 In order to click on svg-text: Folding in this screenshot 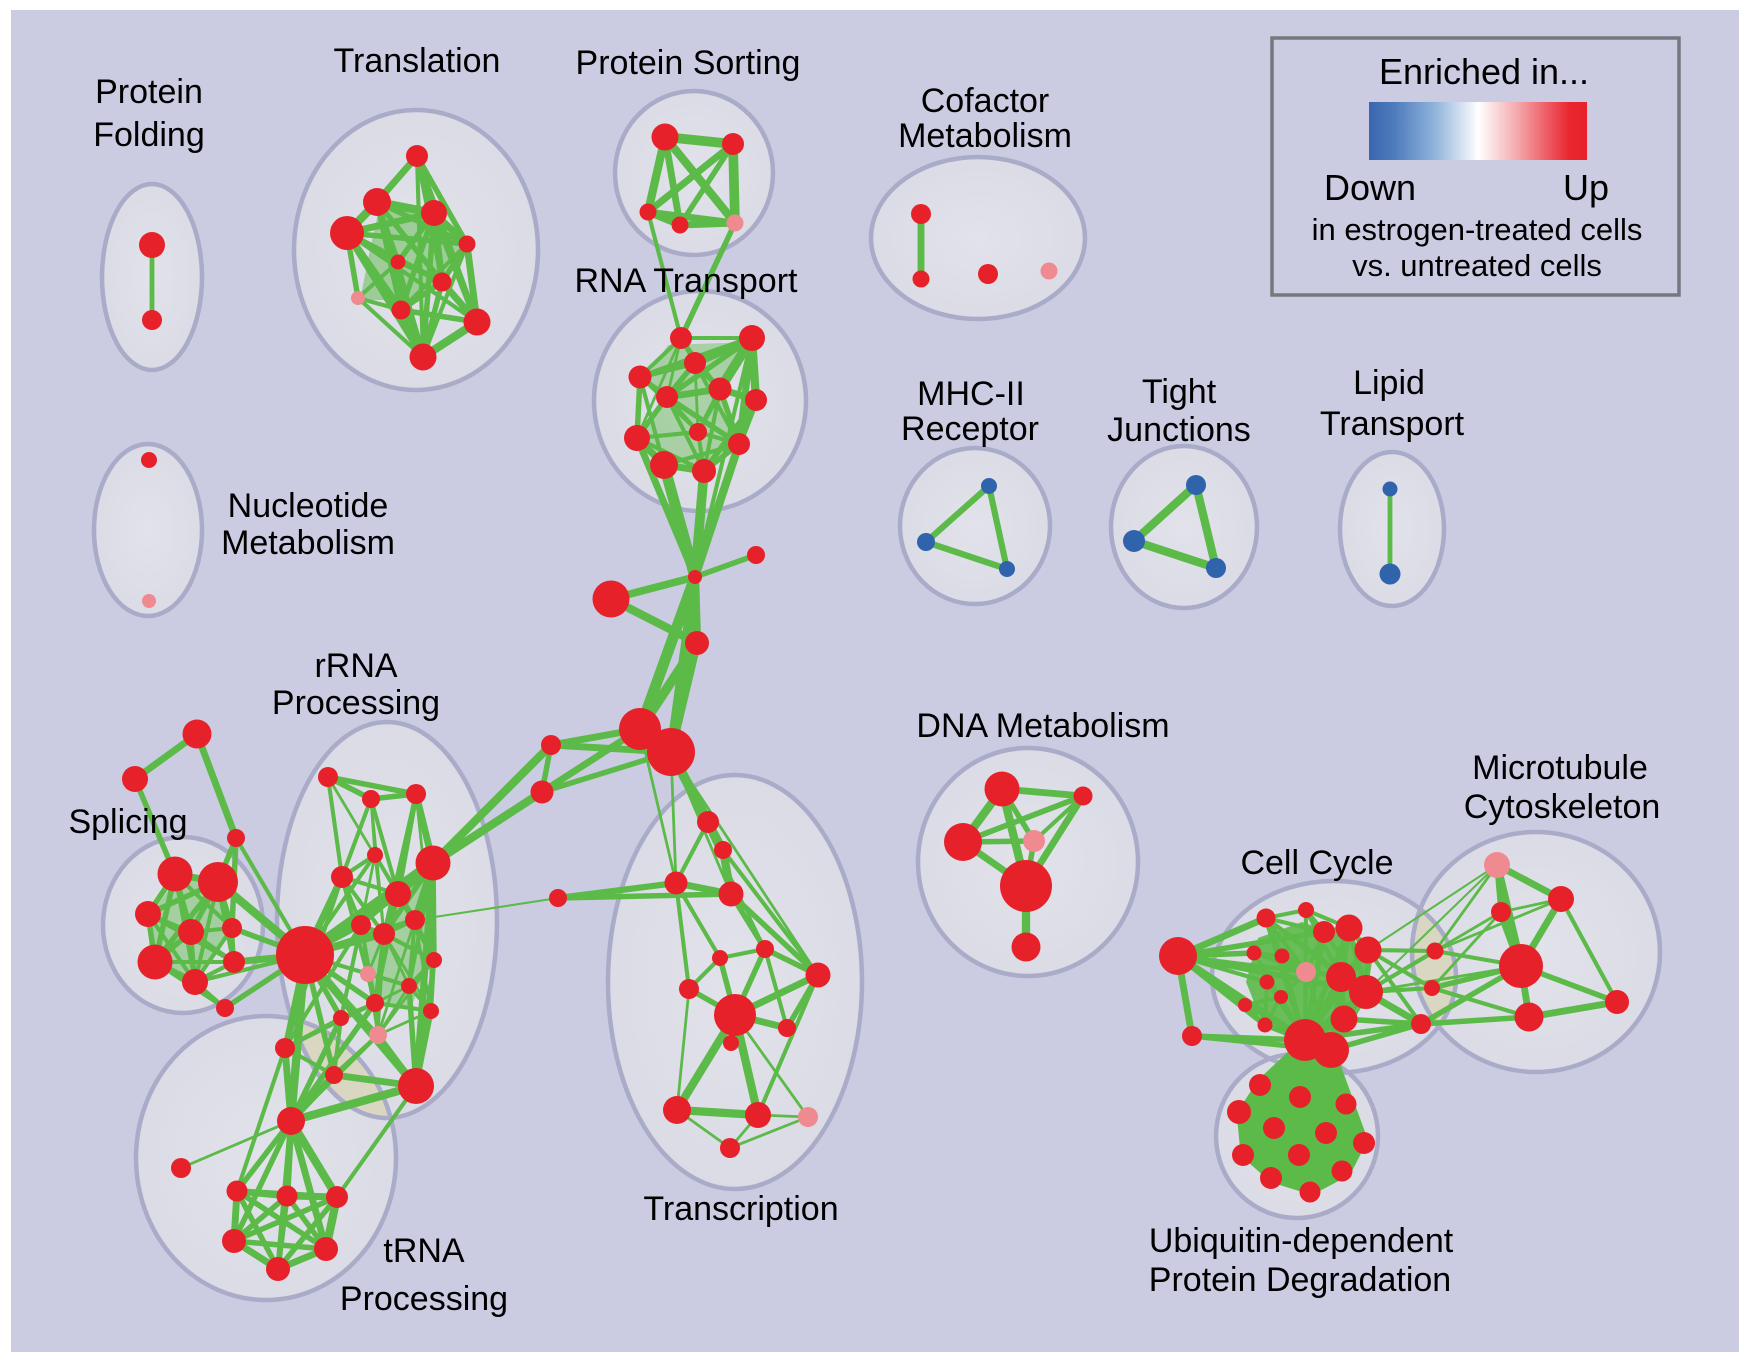, I will do `click(149, 135)`.